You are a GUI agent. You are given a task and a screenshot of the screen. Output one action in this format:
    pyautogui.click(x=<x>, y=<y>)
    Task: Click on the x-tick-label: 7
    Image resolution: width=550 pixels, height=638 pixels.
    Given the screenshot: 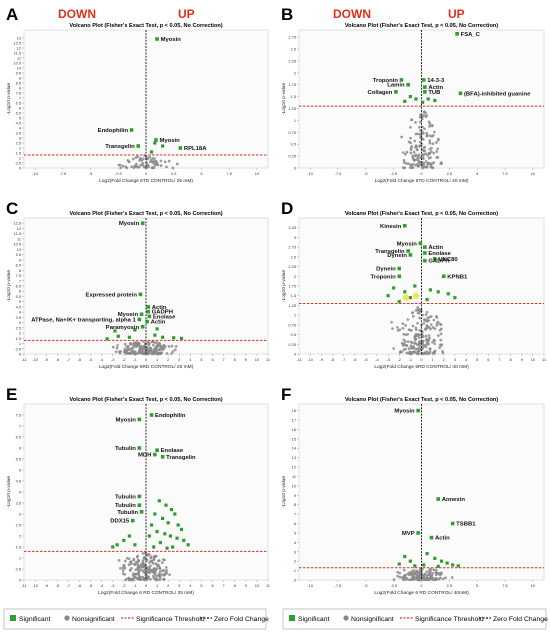 What is the action you would take?
    pyautogui.click(x=224, y=359)
    